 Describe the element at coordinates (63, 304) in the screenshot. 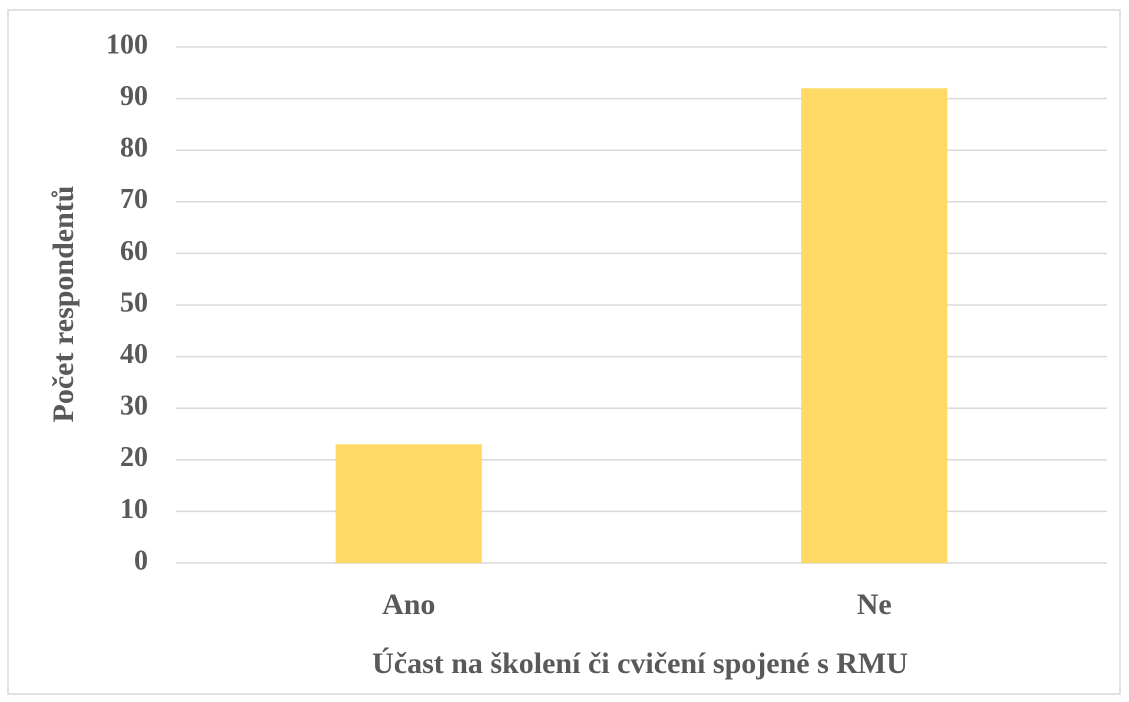

I see `y-axis-label: Počet respondentů` at that location.